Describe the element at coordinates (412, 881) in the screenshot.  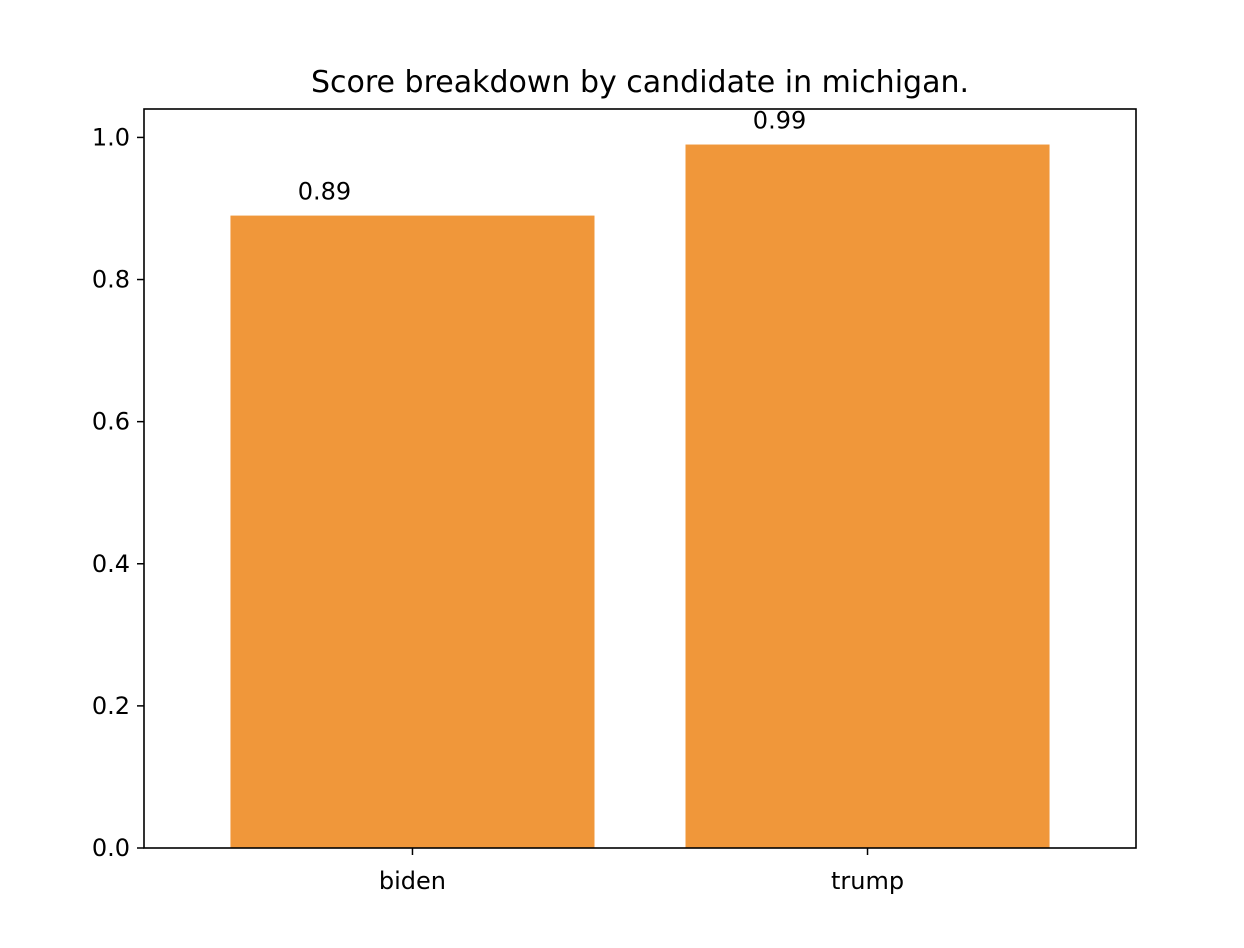
I see `x-tick-label-biden: biden` at that location.